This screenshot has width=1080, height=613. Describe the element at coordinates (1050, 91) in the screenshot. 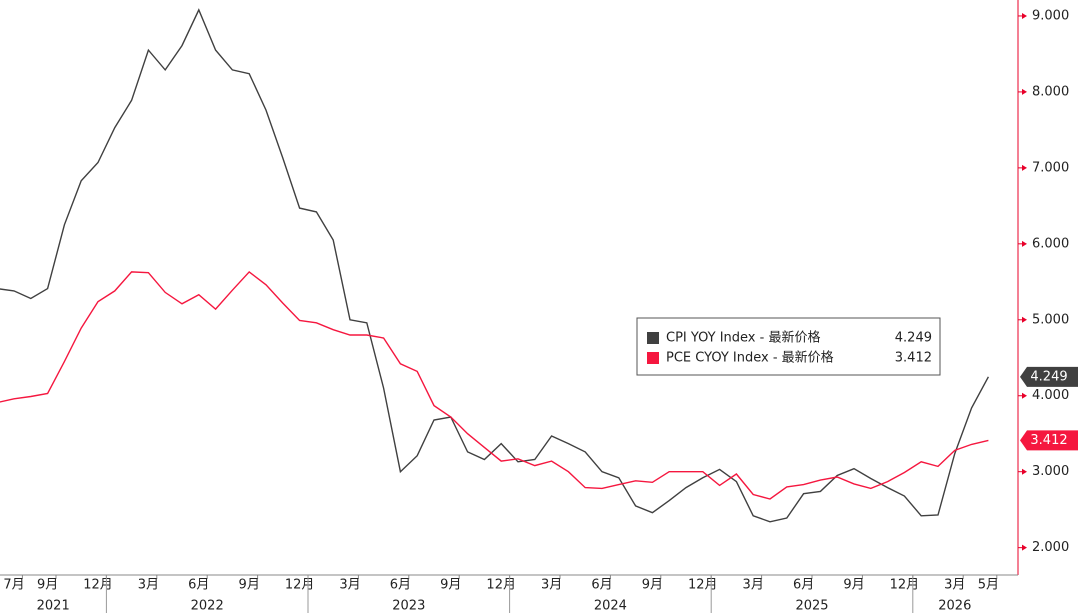

I see `y-tick-label: 8.000` at that location.